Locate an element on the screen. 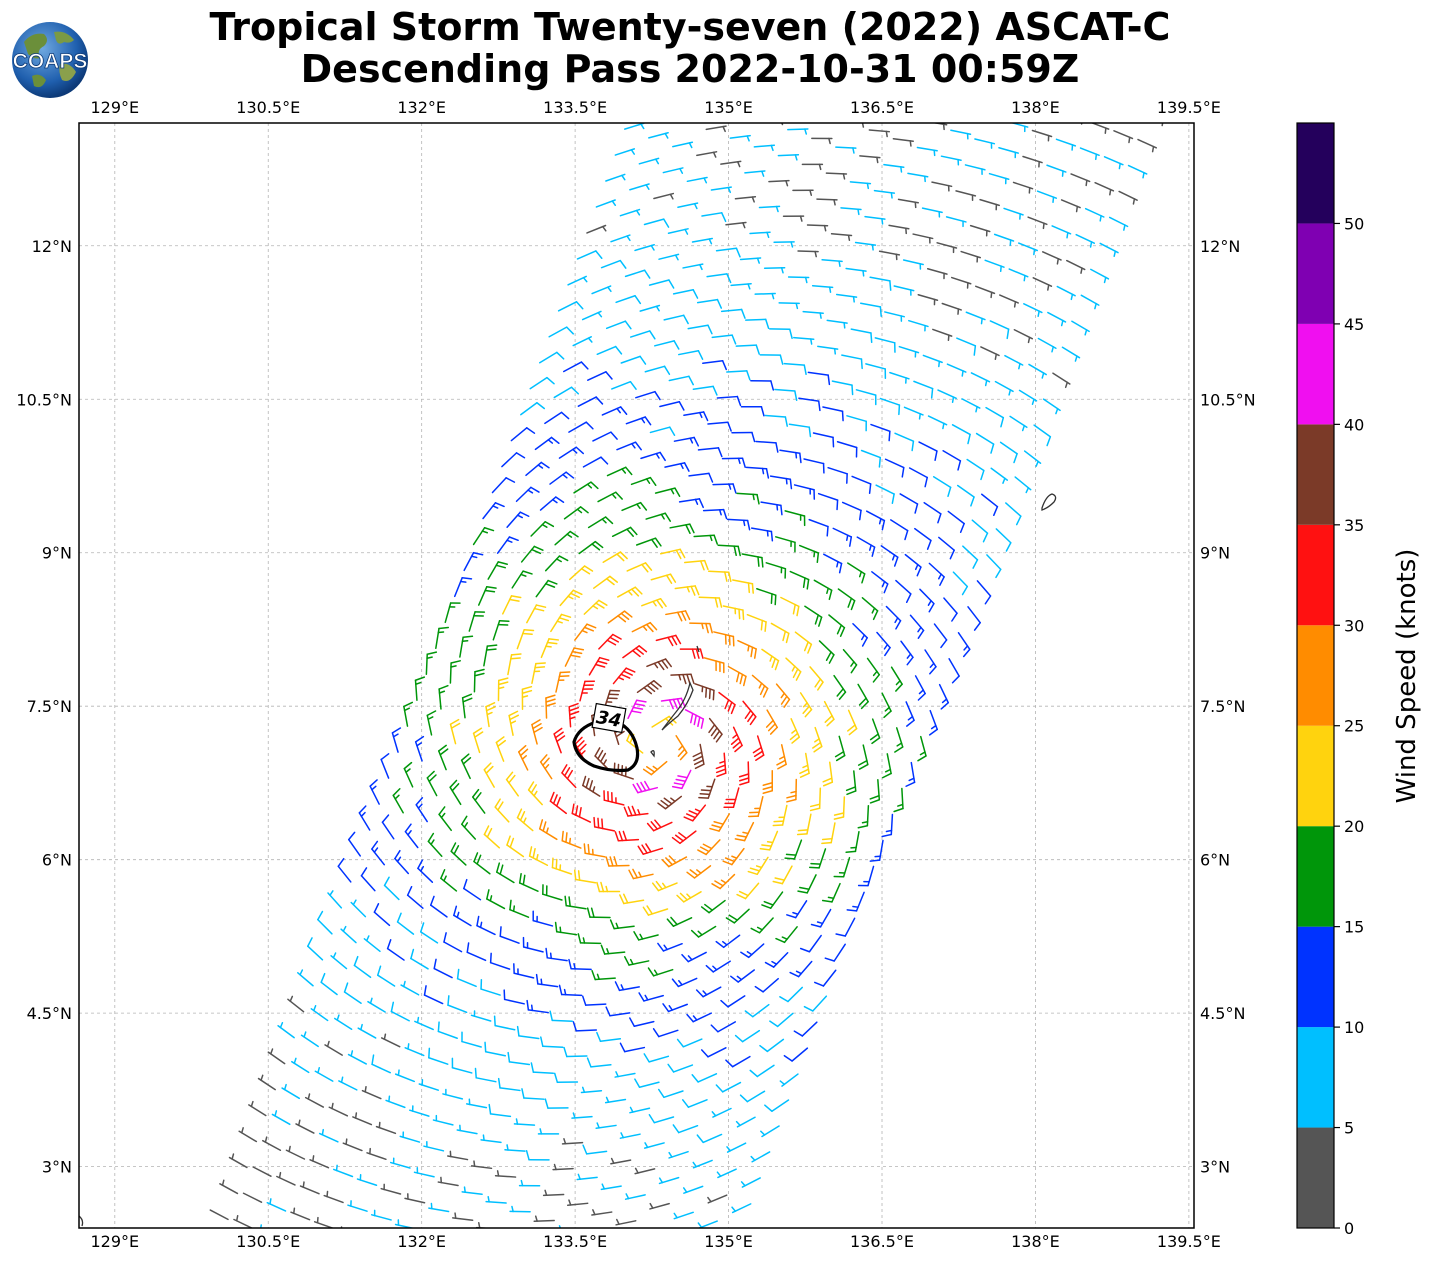 The height and width of the screenshot is (1264, 1434). radius-34kt-text: 34 is located at coordinates (609, 719).